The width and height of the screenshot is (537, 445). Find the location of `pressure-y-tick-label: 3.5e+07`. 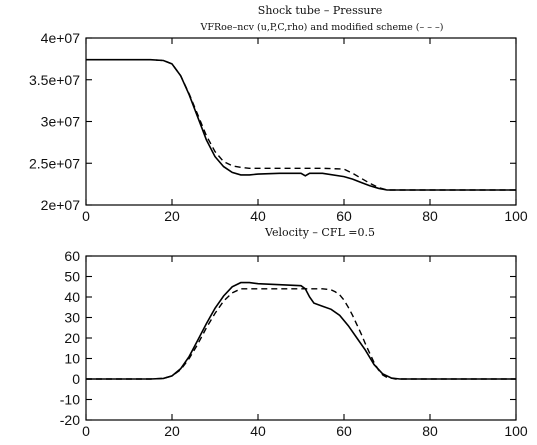

pressure-y-tick-label: 3.5e+07 is located at coordinates (54, 80).